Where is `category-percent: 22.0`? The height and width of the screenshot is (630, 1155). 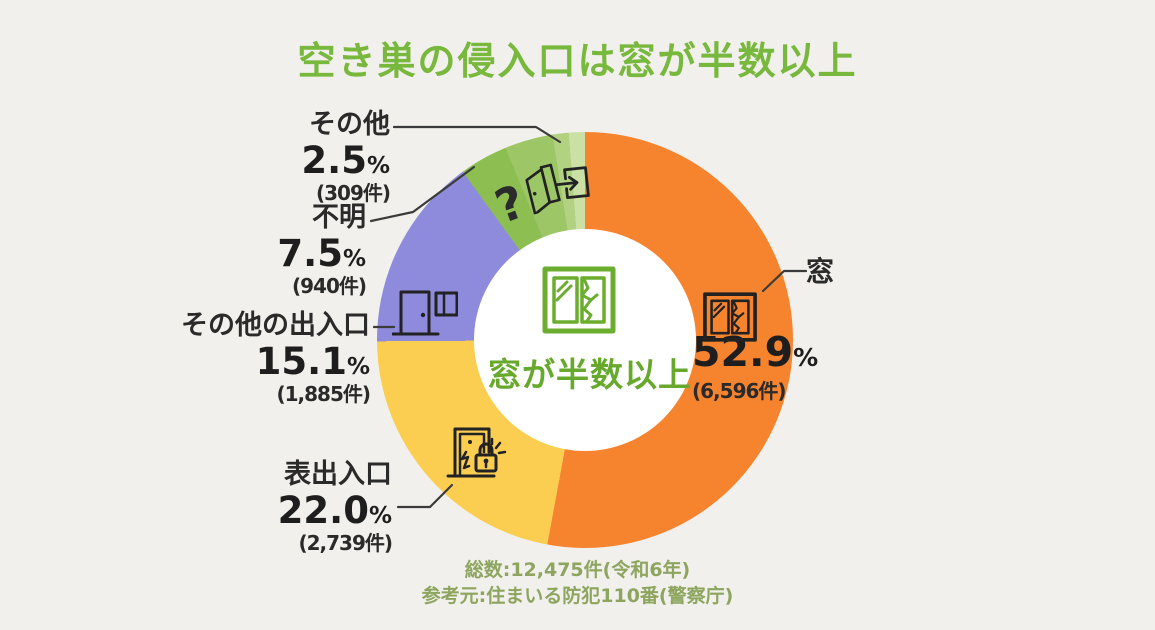 category-percent: 22.0 is located at coordinates (323, 511).